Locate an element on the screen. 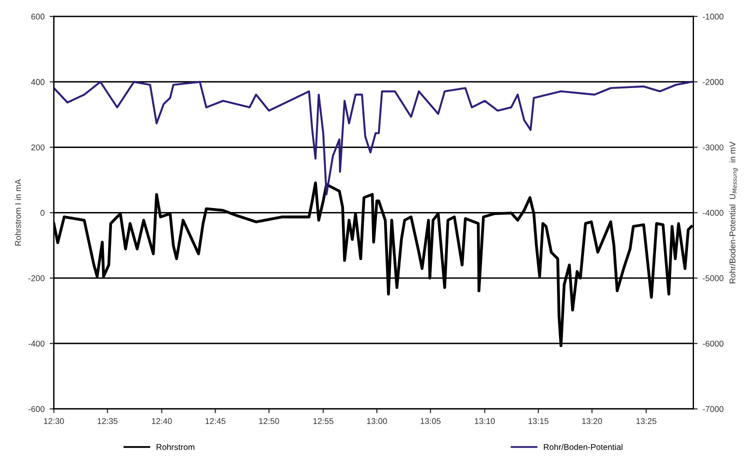 The width and height of the screenshot is (748, 470). y2-tick-label: -1000 is located at coordinates (713, 17).